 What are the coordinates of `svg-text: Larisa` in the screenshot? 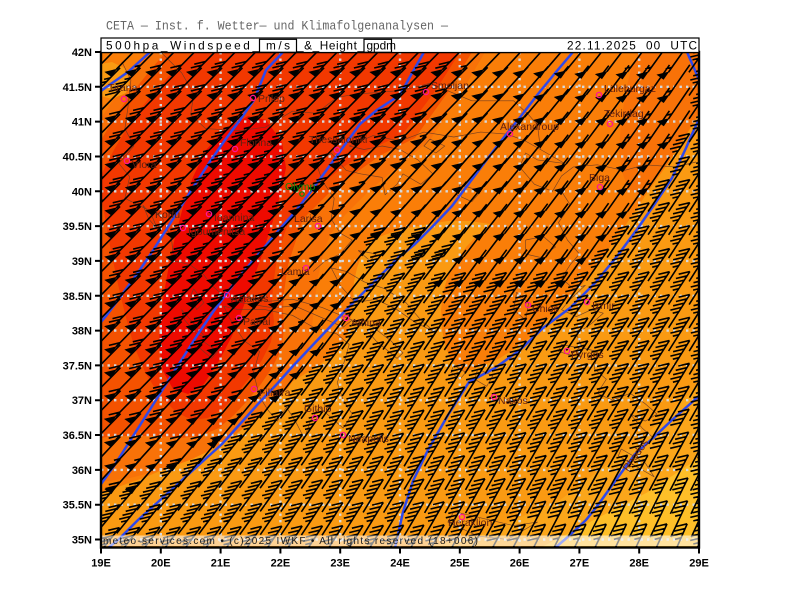 It's located at (308, 219).